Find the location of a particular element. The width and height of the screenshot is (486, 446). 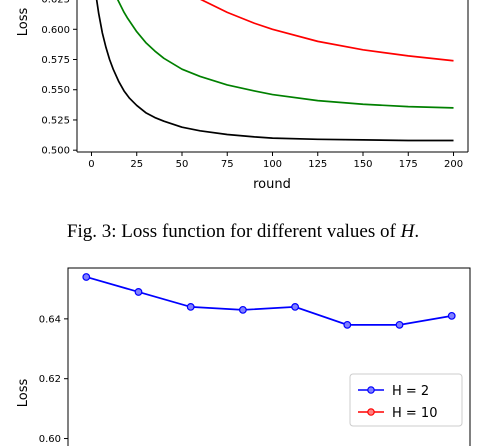

legend-box is located at coordinates (406, 400).